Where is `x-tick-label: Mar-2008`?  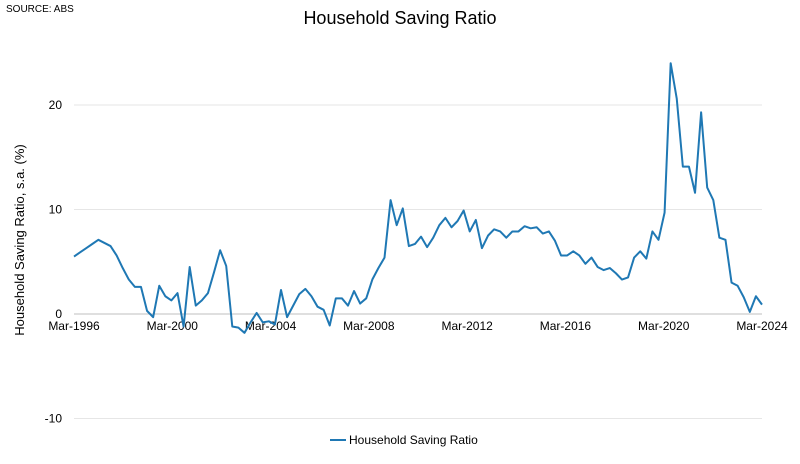 x-tick-label: Mar-2008 is located at coordinates (369, 326).